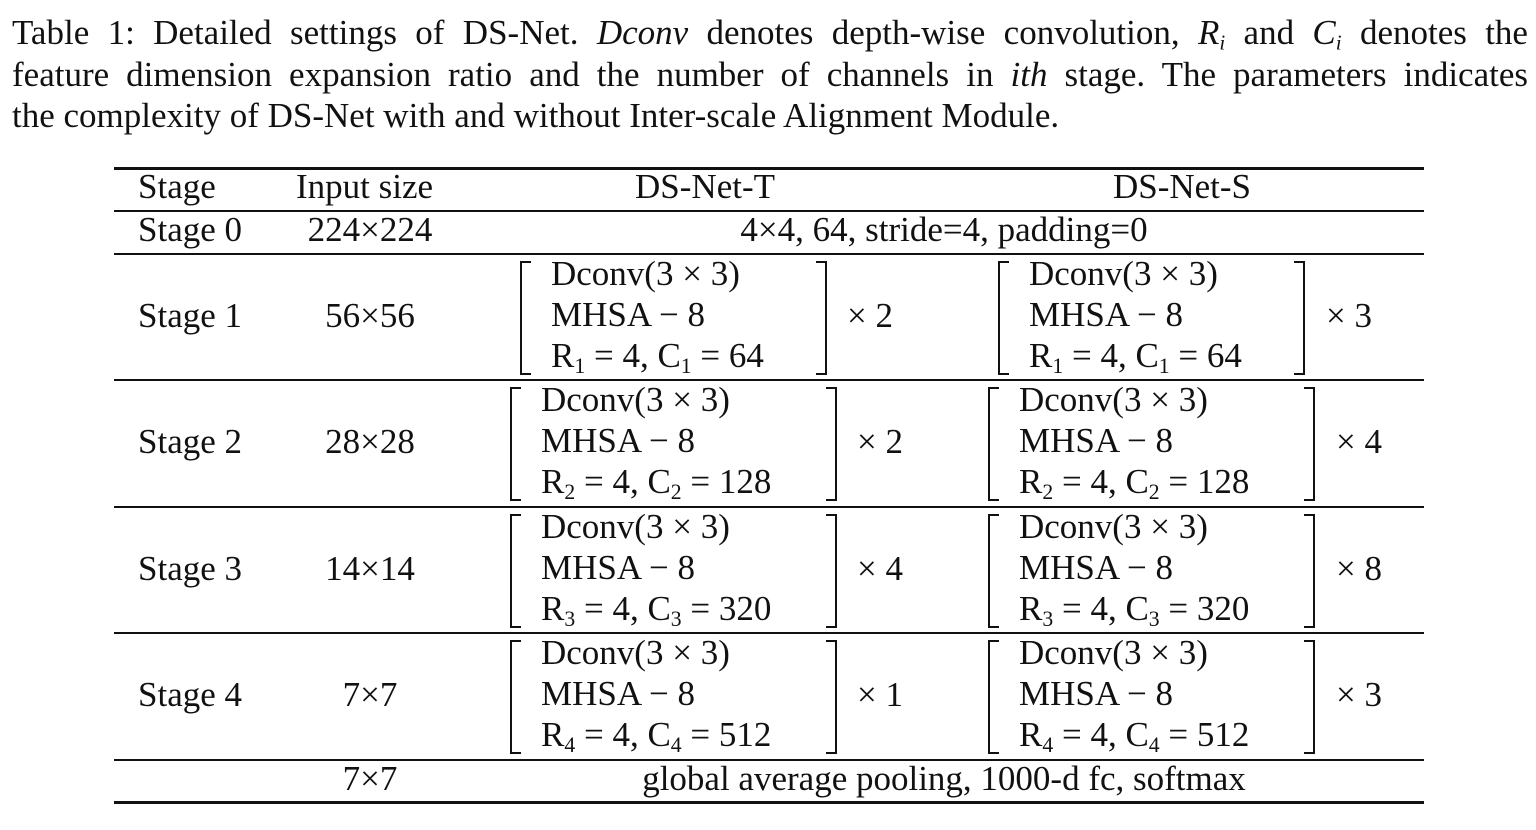 This screenshot has width=1536, height=830. Describe the element at coordinates (1048, 745) in the screenshot. I see `ratio-index: 4` at that location.